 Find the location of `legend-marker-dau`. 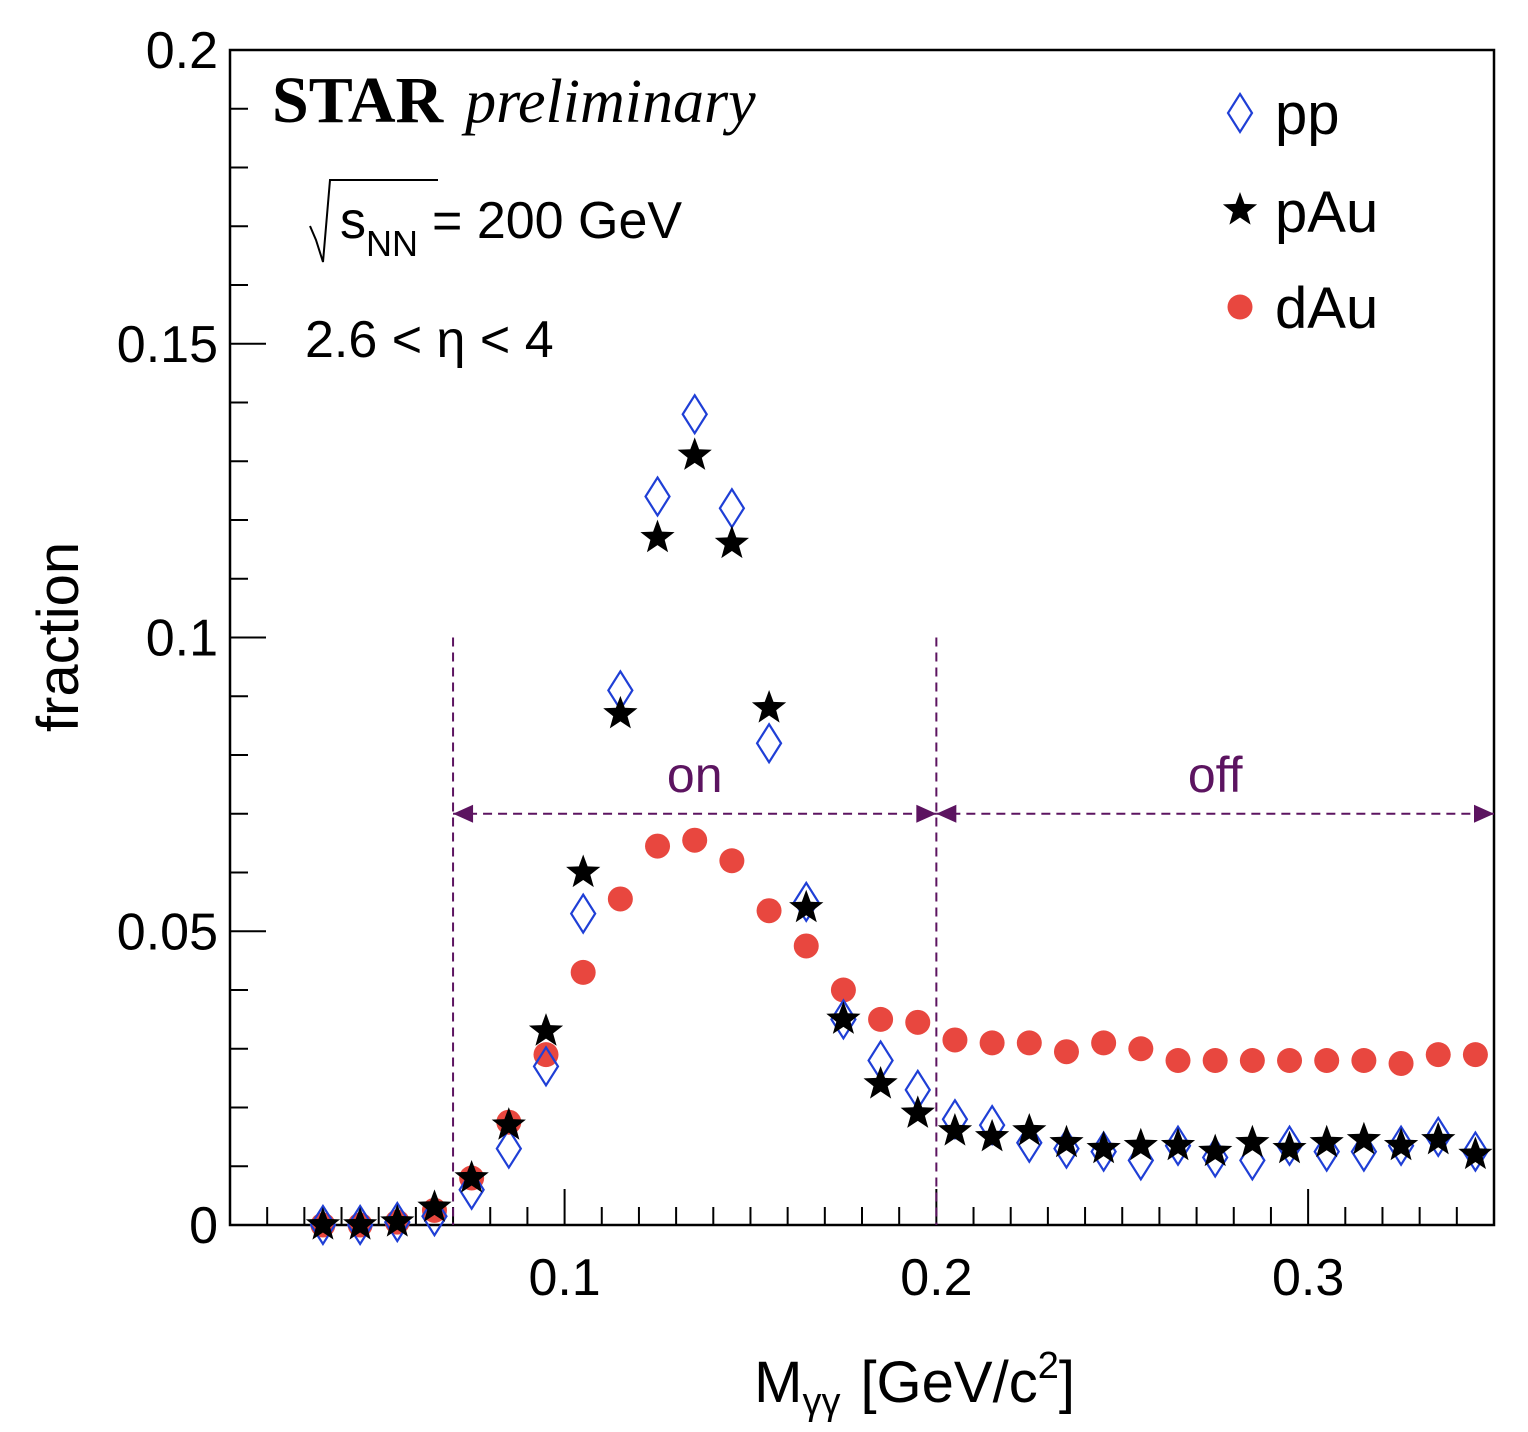

legend-marker-dau is located at coordinates (1240, 307).